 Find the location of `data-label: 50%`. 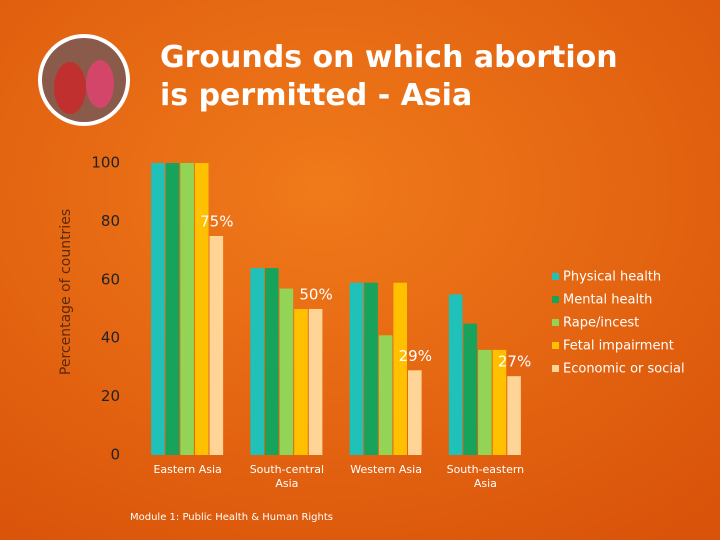

data-label: 50% is located at coordinates (315, 295).